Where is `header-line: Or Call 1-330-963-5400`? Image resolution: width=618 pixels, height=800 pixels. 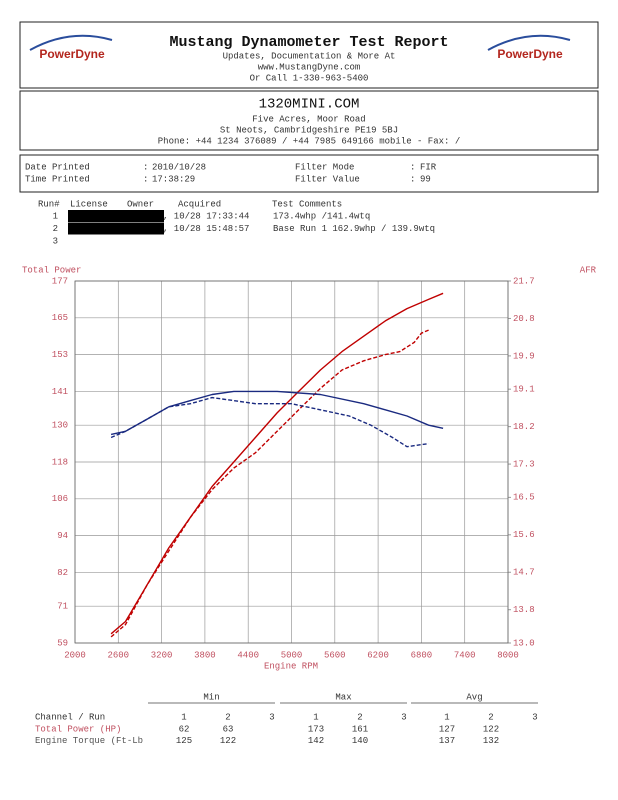 header-line: Or Call 1-330-963-5400 is located at coordinates (309, 78).